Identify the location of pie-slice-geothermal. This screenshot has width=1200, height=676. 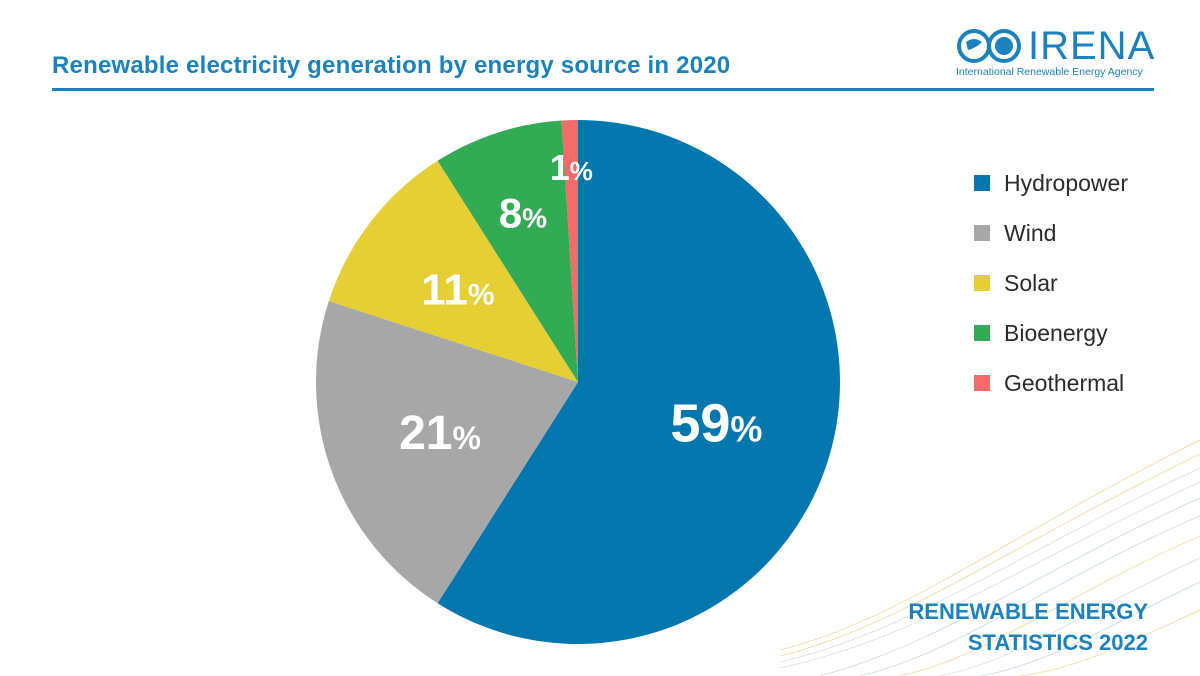
(569, 251).